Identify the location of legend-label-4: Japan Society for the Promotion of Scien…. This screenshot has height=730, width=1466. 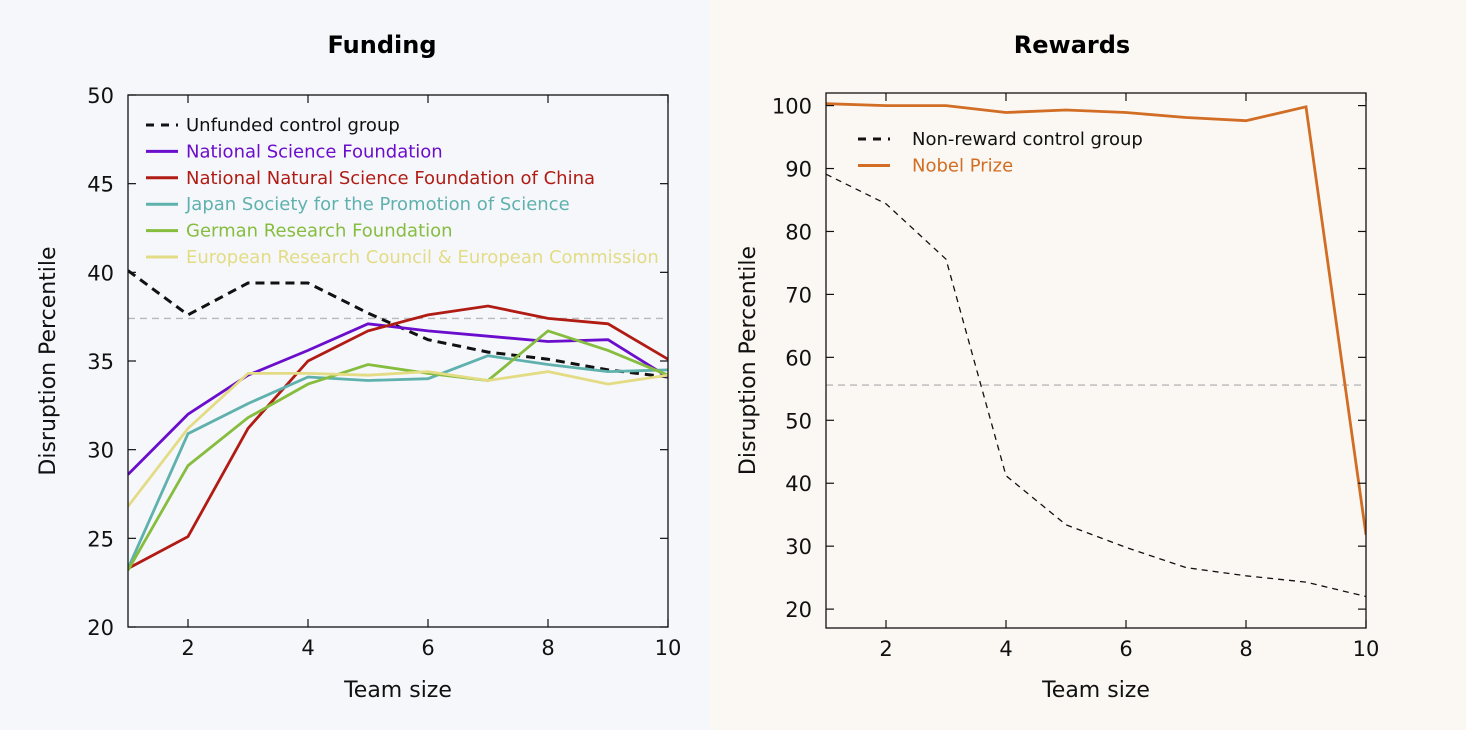
(377, 204).